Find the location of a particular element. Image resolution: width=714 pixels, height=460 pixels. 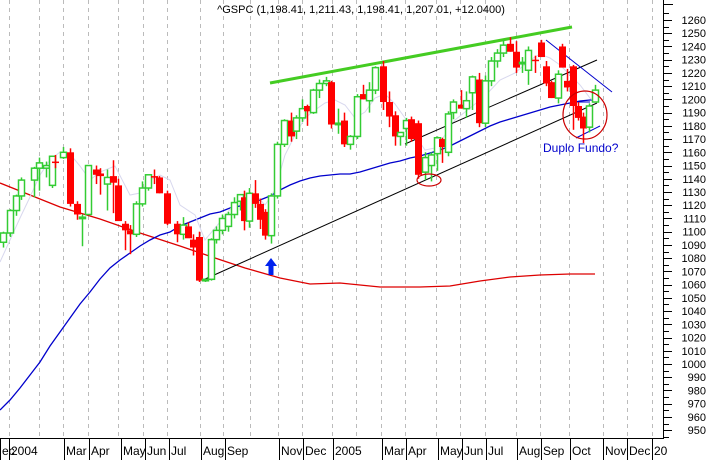

x-axis-label: Jul is located at coordinates (495, 451).